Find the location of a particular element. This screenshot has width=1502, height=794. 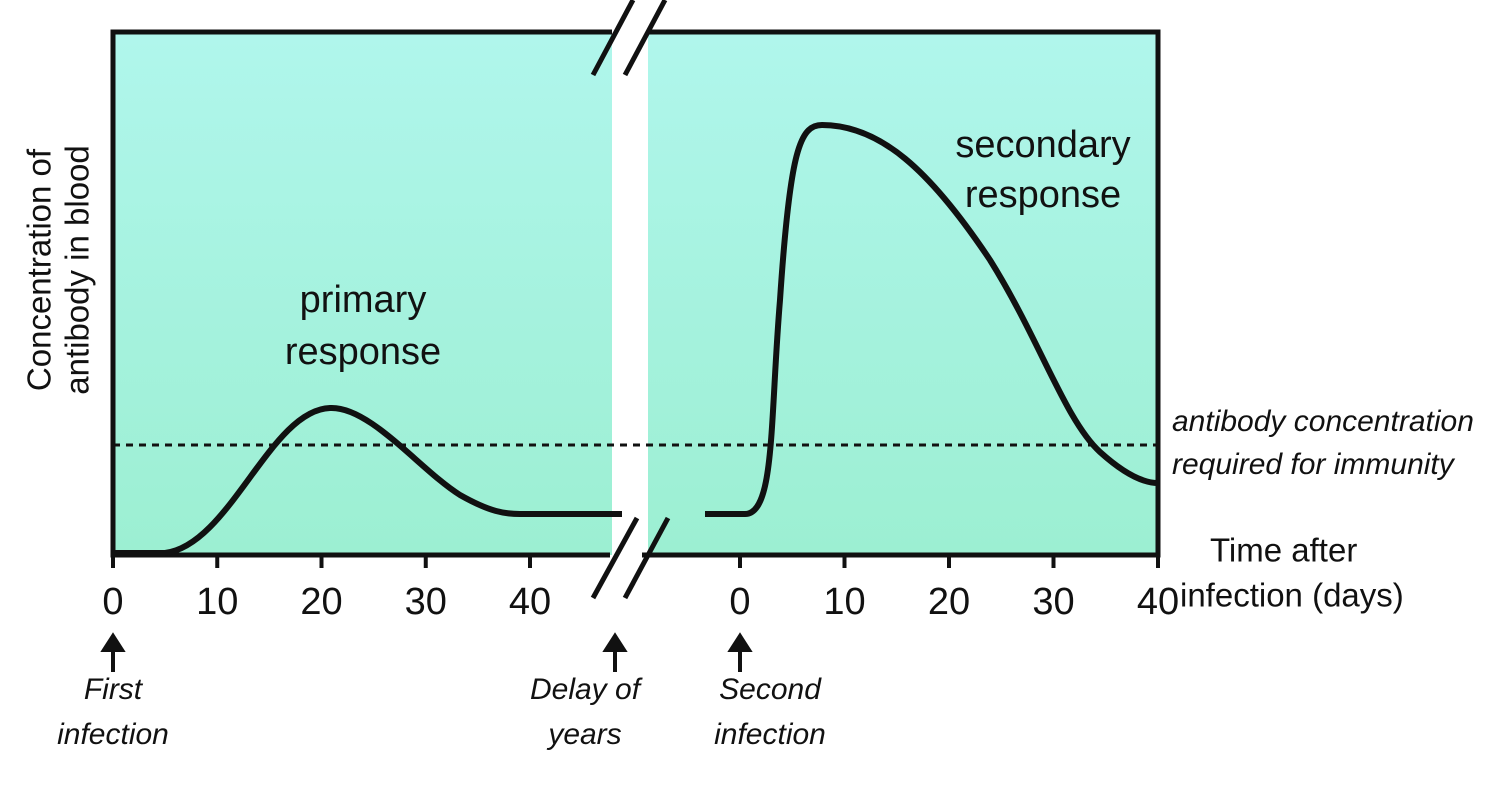

curve-label: primary is located at coordinates (363, 300).